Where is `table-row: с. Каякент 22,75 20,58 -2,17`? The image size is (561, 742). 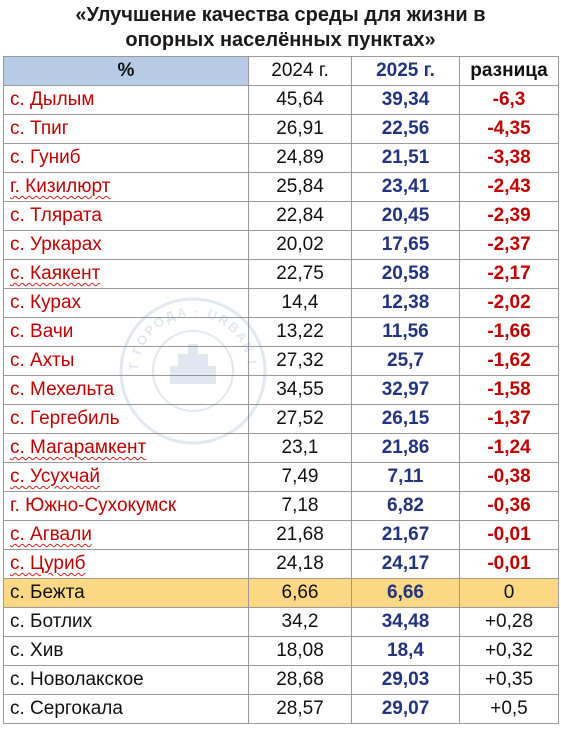 table-row: с. Каякент 22,75 20,58 -2,17 is located at coordinates (281, 274).